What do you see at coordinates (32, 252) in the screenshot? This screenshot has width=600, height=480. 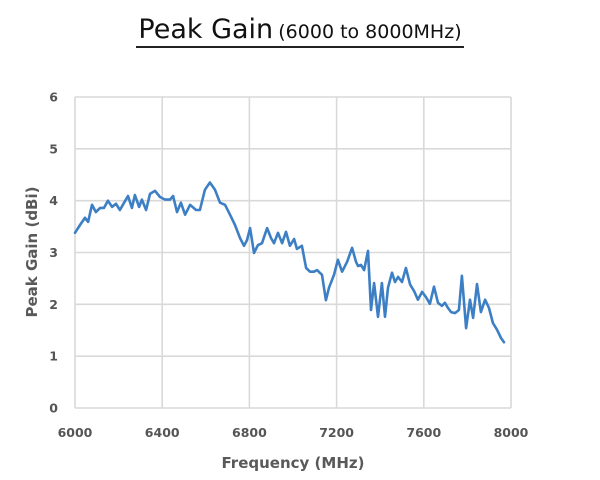 I see `y-axis-label: Peak Gain (dBi)` at bounding box center [32, 252].